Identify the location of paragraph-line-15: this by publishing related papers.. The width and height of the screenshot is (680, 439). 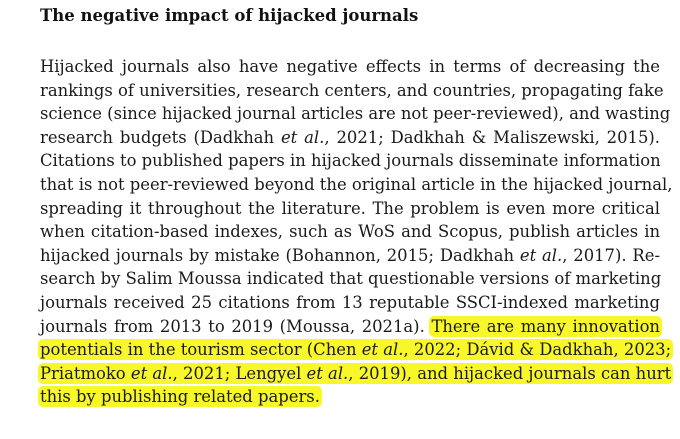
(349, 397).